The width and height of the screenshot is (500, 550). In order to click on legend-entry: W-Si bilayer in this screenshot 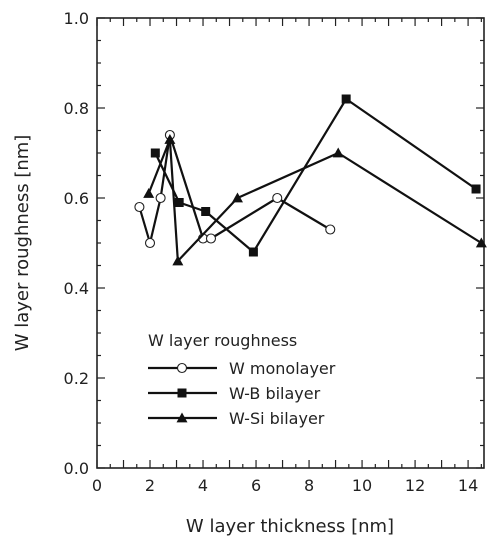, I will do `click(236, 418)`.